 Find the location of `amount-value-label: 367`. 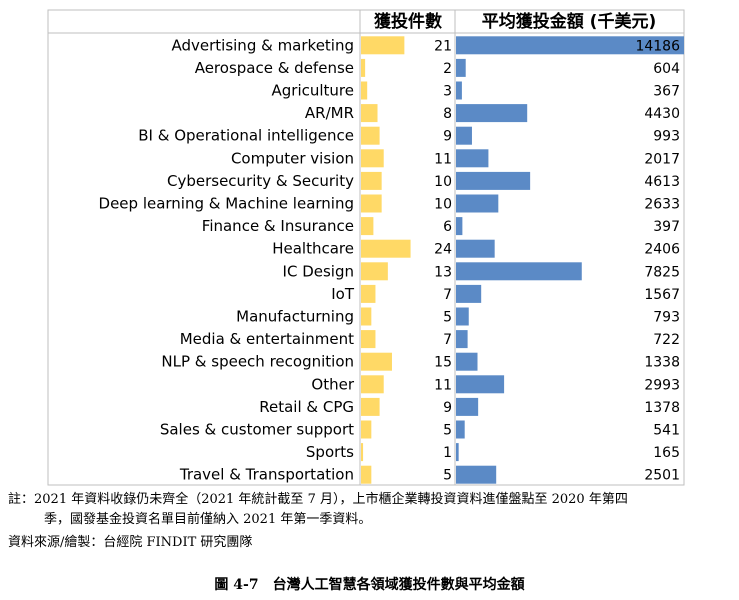

amount-value-label: 367 is located at coordinates (666, 92).